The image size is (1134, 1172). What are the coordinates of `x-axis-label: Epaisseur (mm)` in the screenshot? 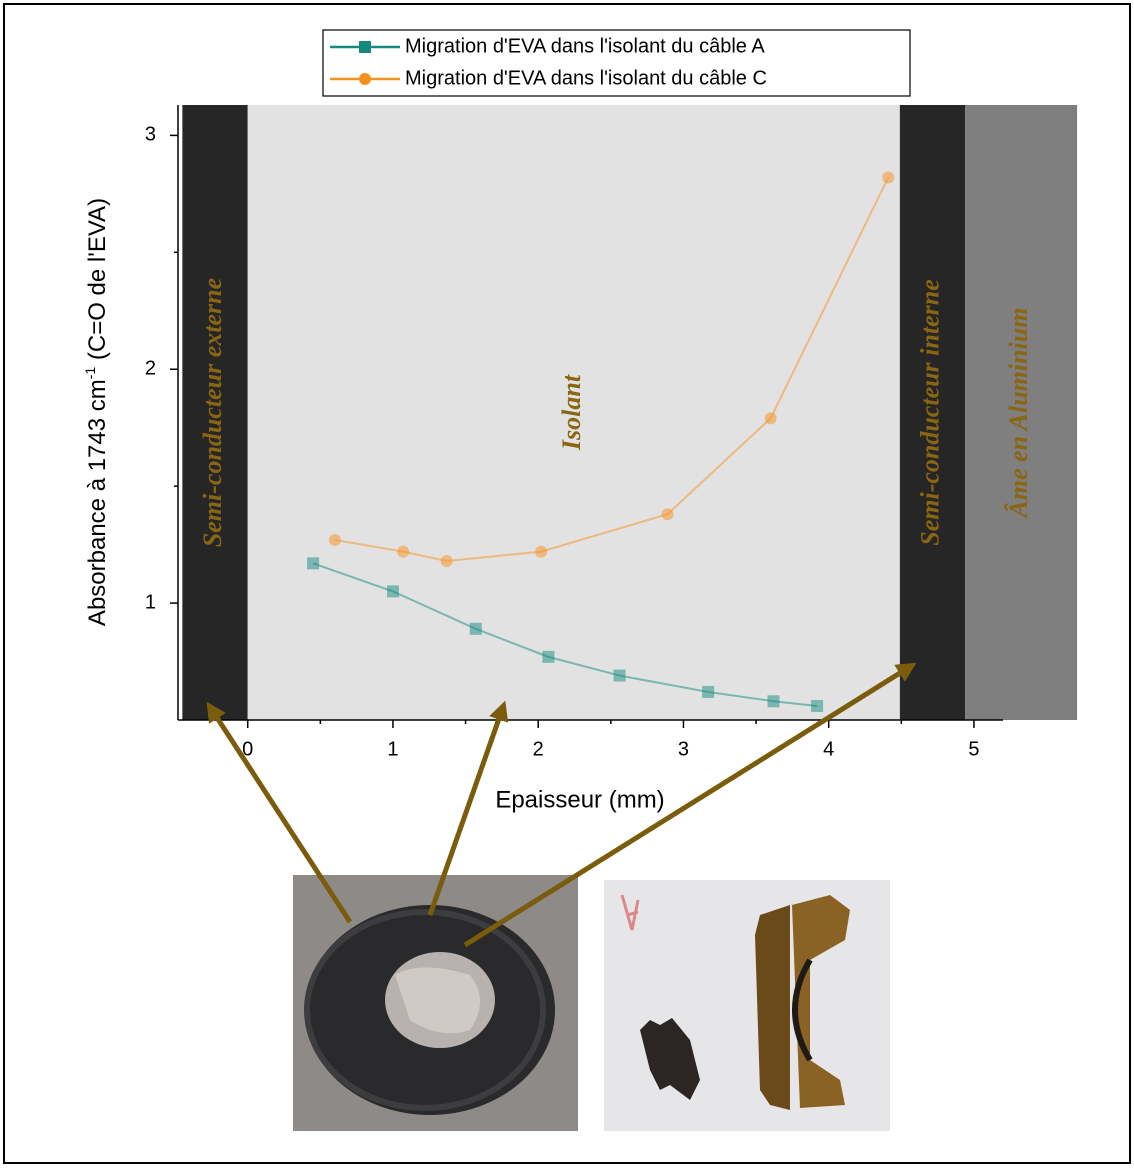 It's located at (579, 799).